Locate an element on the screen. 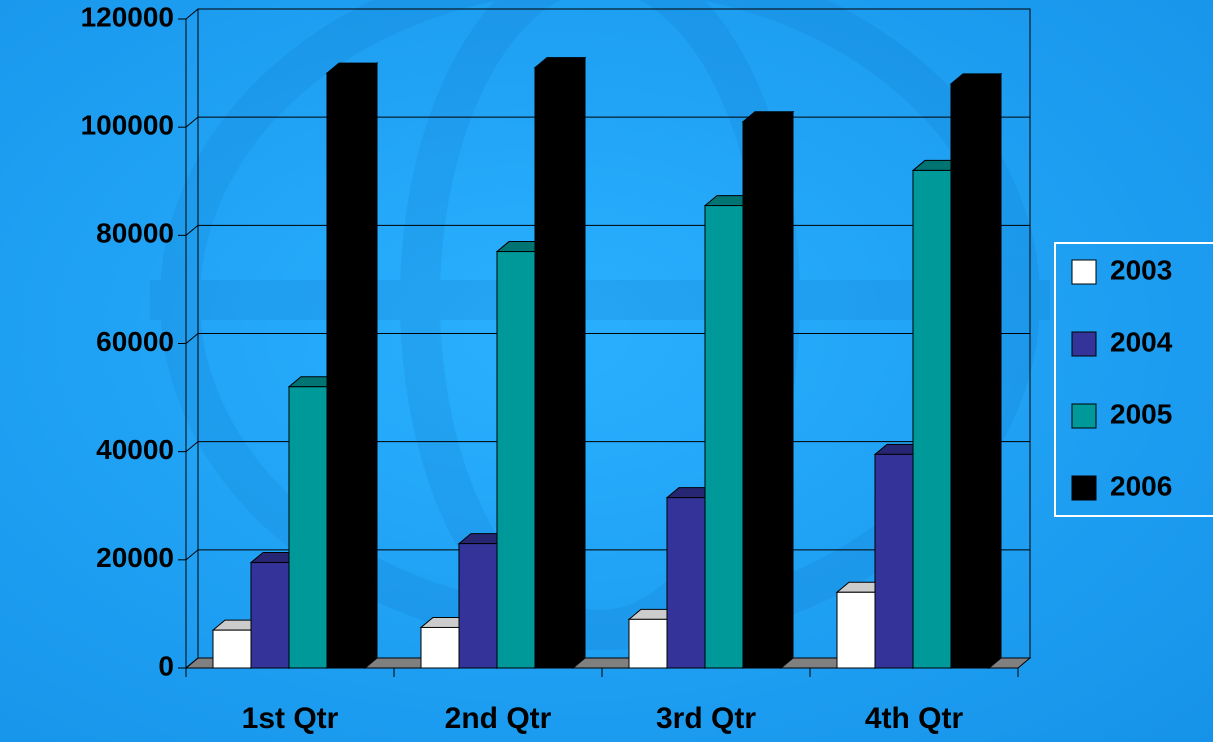 The height and width of the screenshot is (742, 1213). y-tick-label: 100000 is located at coordinates (127, 125).